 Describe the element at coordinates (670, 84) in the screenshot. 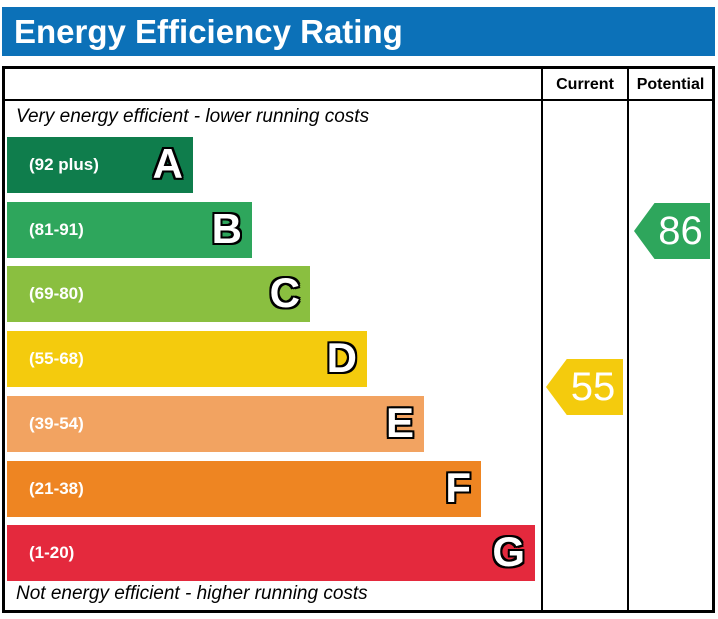

I see `column-header-potential: Potential` at that location.